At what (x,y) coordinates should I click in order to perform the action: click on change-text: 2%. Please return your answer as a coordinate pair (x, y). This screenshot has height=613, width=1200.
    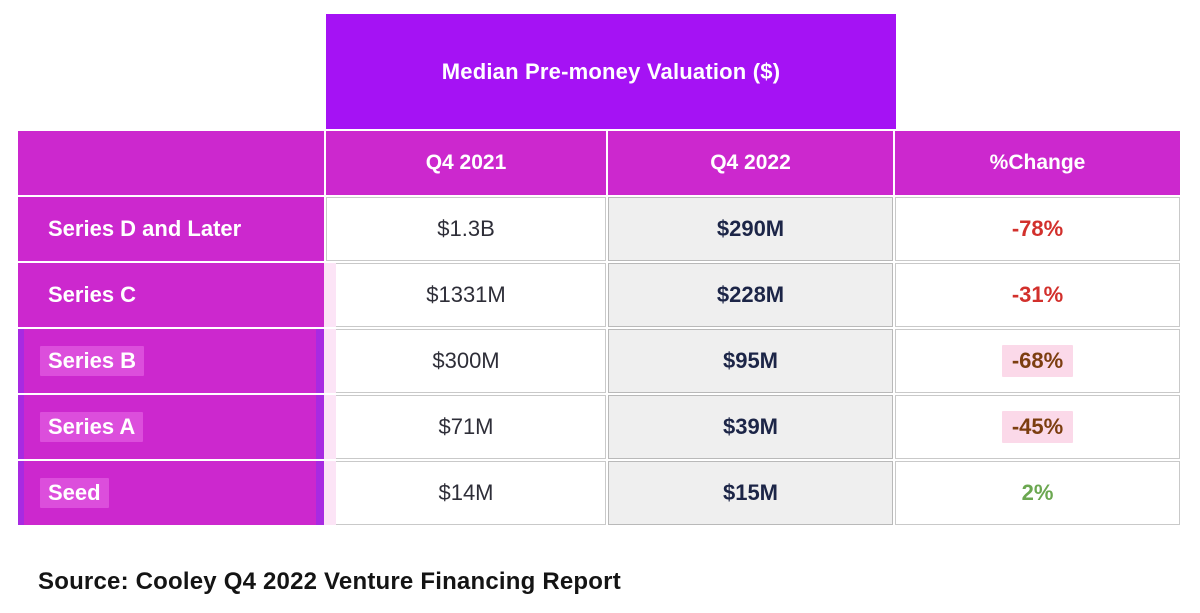
    Looking at the image, I should click on (1037, 492).